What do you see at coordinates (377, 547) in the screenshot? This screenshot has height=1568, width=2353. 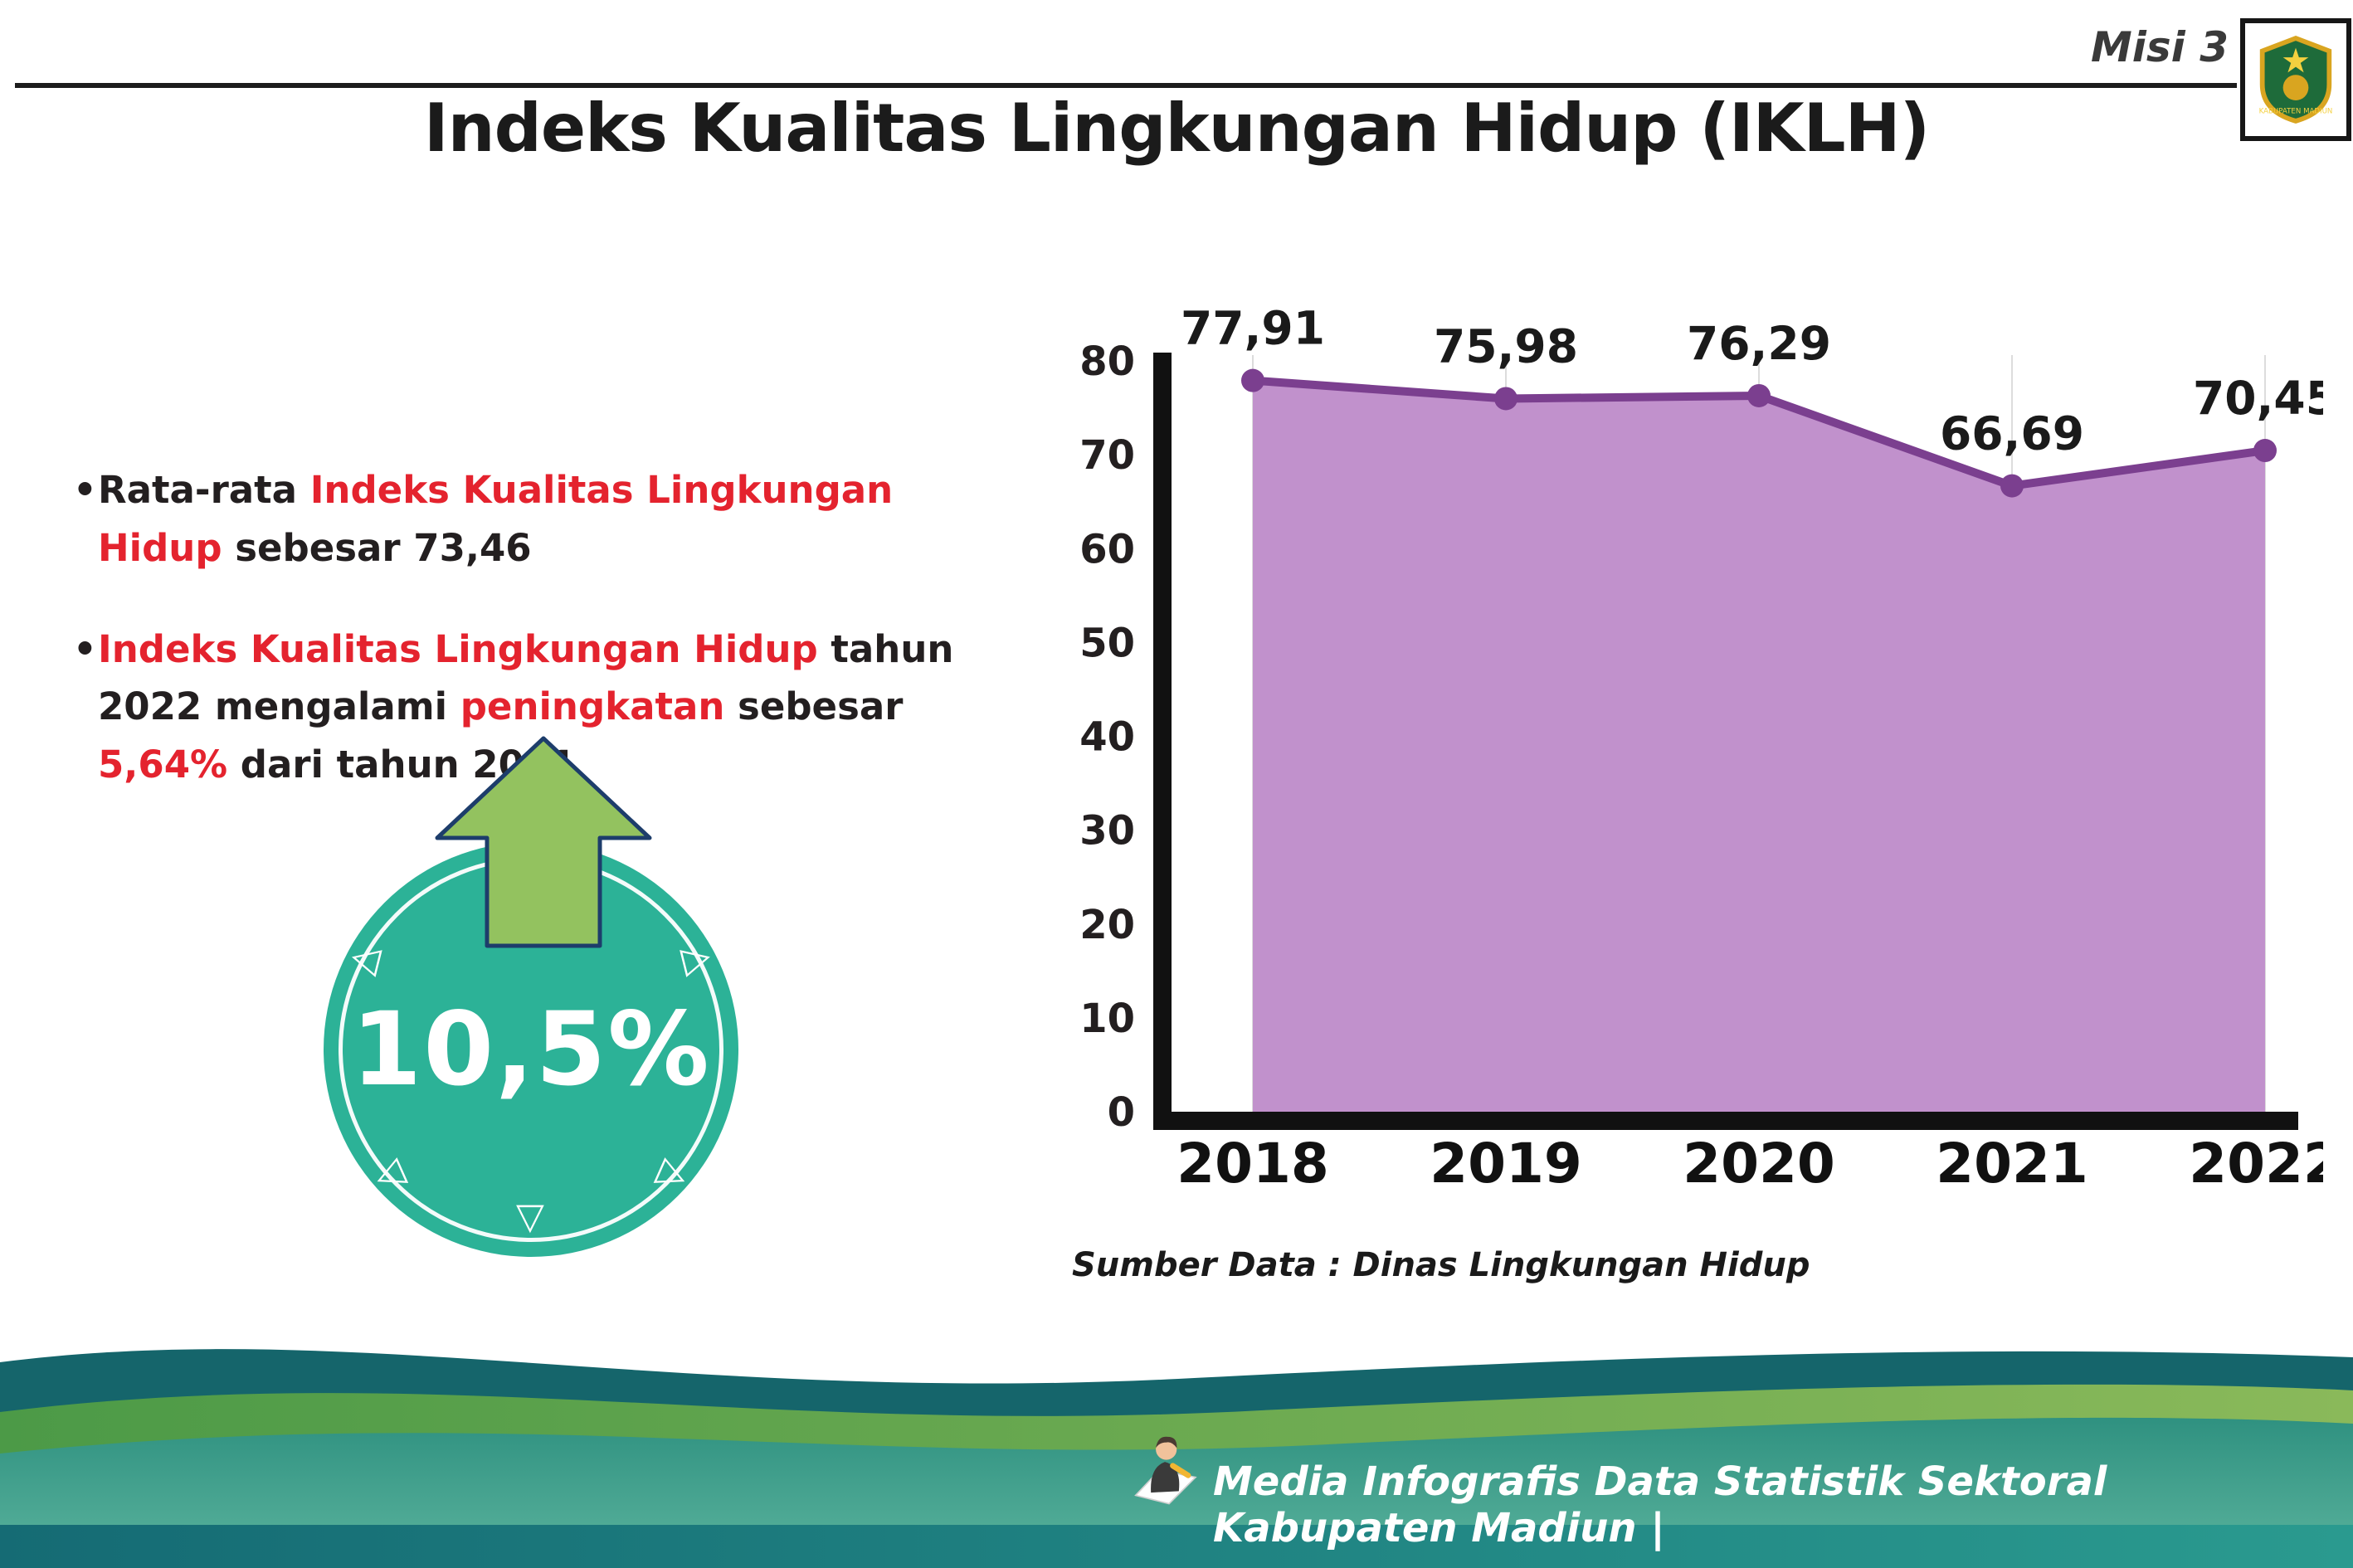 I see `plain-text: sebesar 73,46` at bounding box center [377, 547].